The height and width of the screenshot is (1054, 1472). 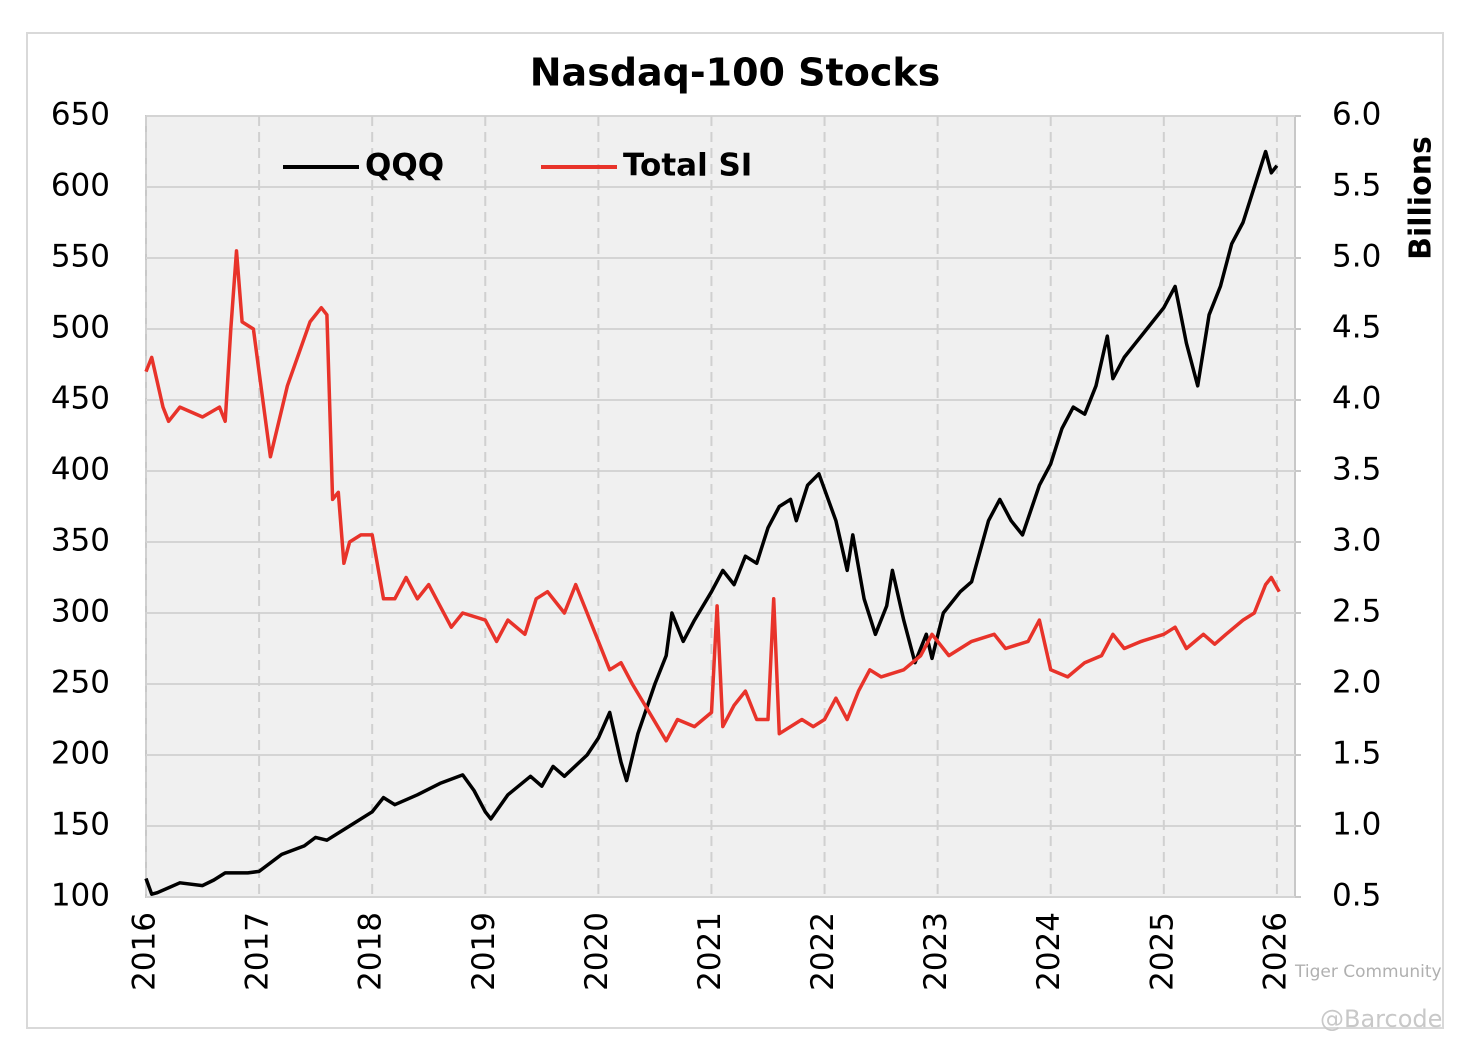 I want to click on y2-tick-label: 1.0, so click(x=1356, y=825).